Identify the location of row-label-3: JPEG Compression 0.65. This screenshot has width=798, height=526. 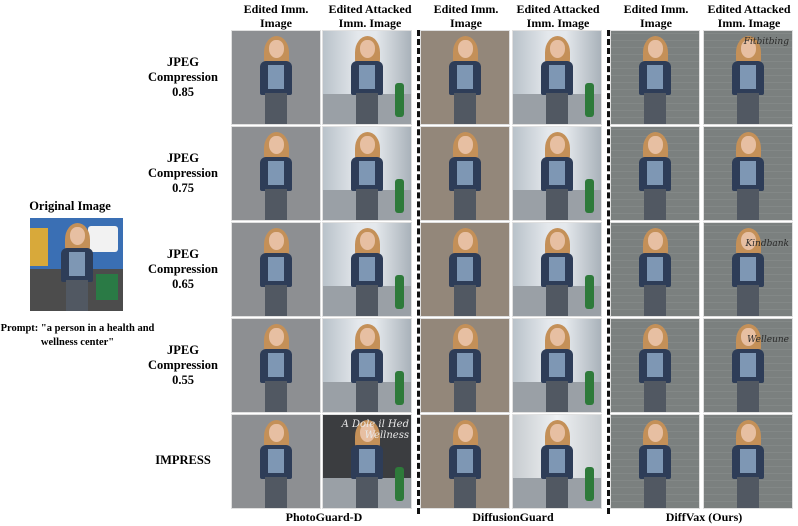
(183, 269).